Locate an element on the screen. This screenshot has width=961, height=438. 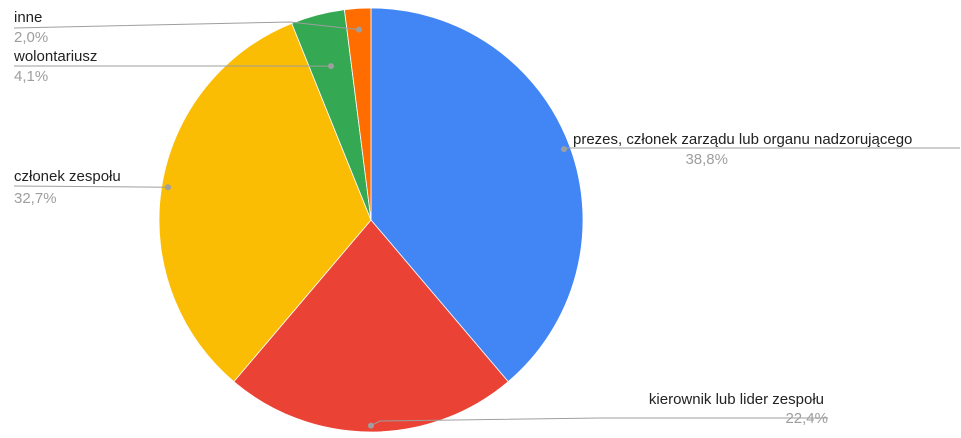
leader-dot-prezes is located at coordinates (564, 149).